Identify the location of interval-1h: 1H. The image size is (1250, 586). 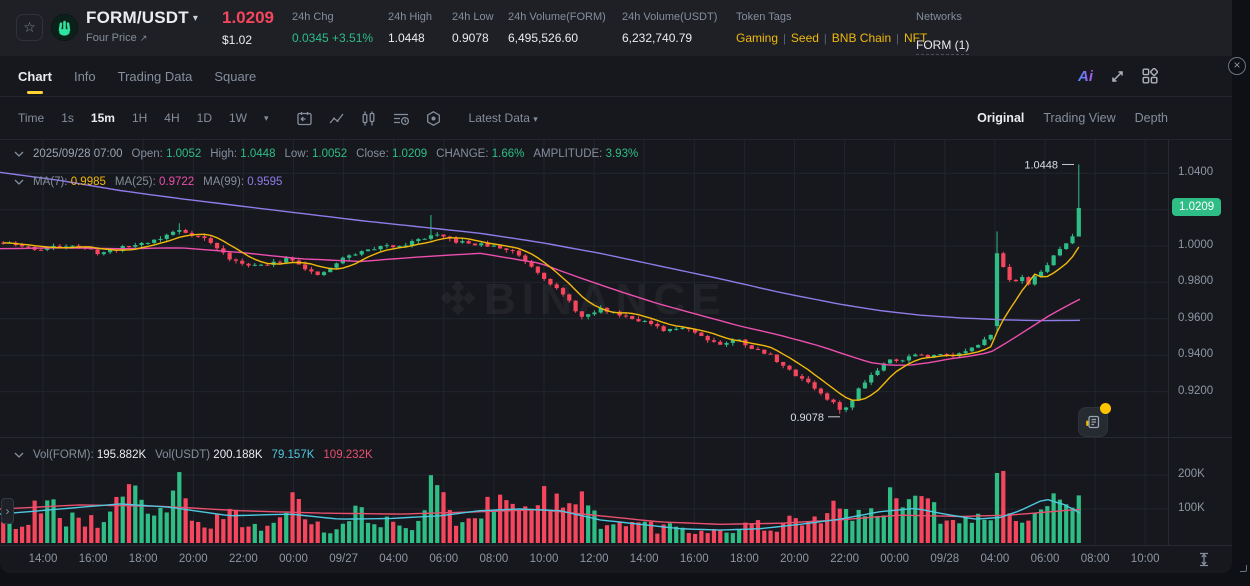
(139, 118).